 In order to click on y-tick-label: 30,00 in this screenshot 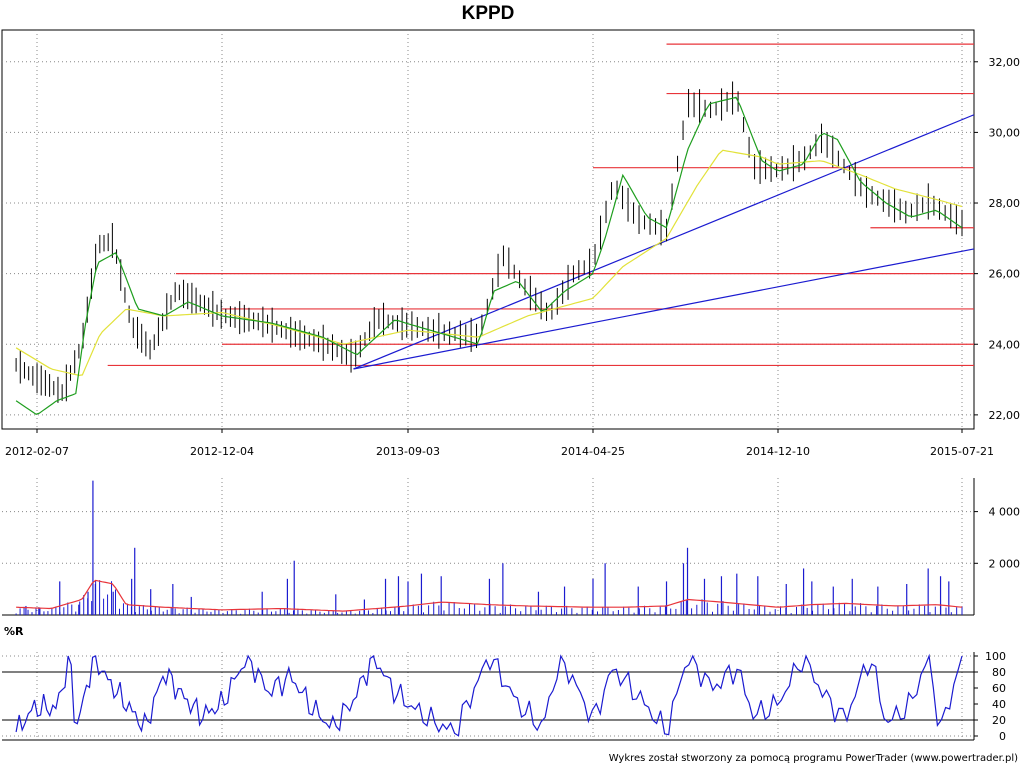, I will do `click(1005, 132)`.